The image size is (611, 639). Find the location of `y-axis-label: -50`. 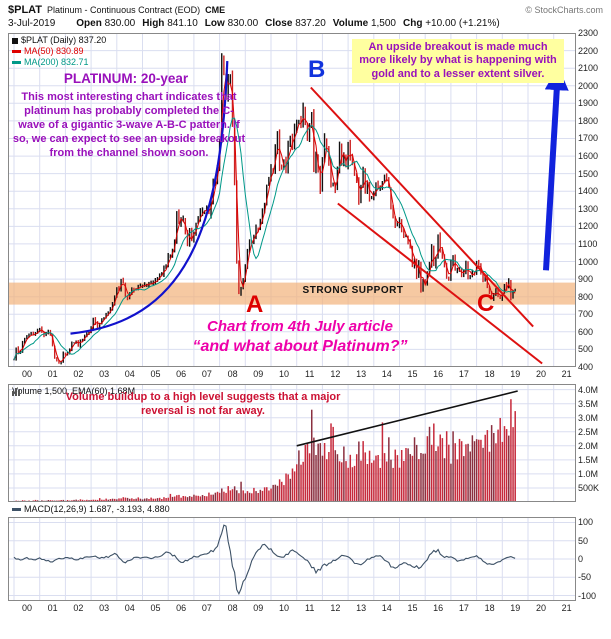

y-axis-label: -50 is located at coordinates (585, 577).